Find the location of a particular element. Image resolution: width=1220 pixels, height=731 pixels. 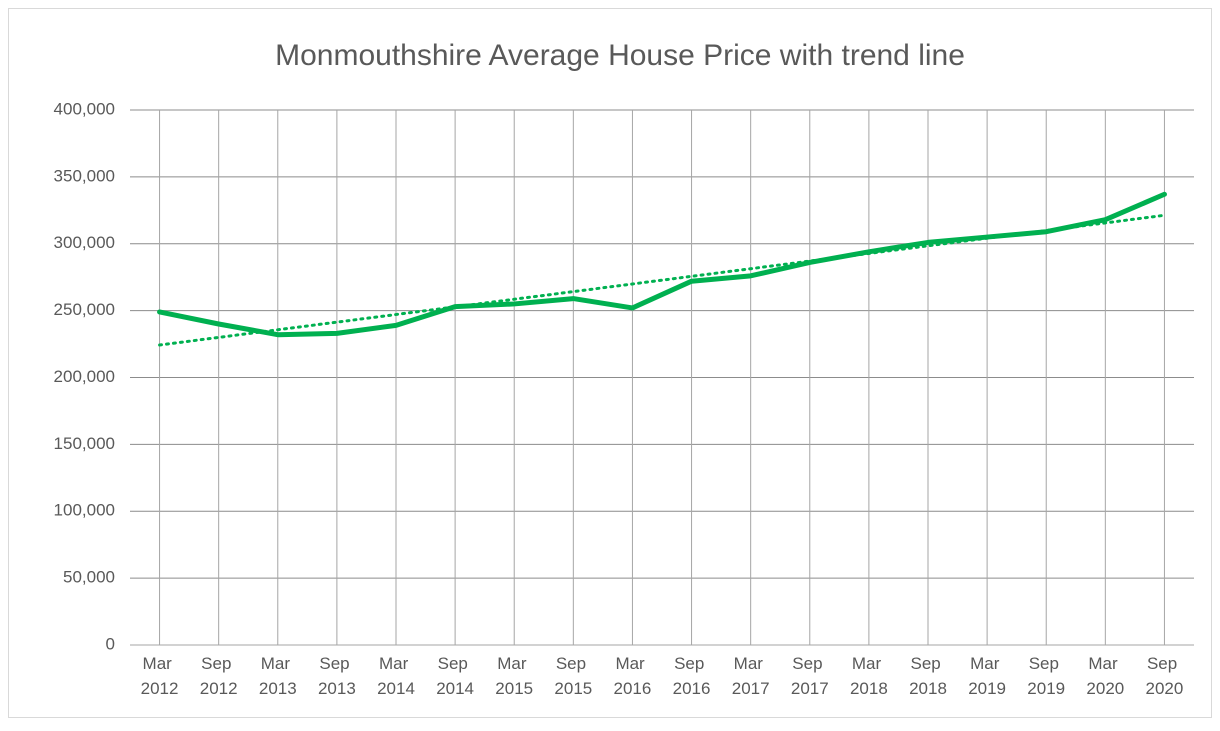

x-tick-label: Sep 2013 is located at coordinates (337, 676).